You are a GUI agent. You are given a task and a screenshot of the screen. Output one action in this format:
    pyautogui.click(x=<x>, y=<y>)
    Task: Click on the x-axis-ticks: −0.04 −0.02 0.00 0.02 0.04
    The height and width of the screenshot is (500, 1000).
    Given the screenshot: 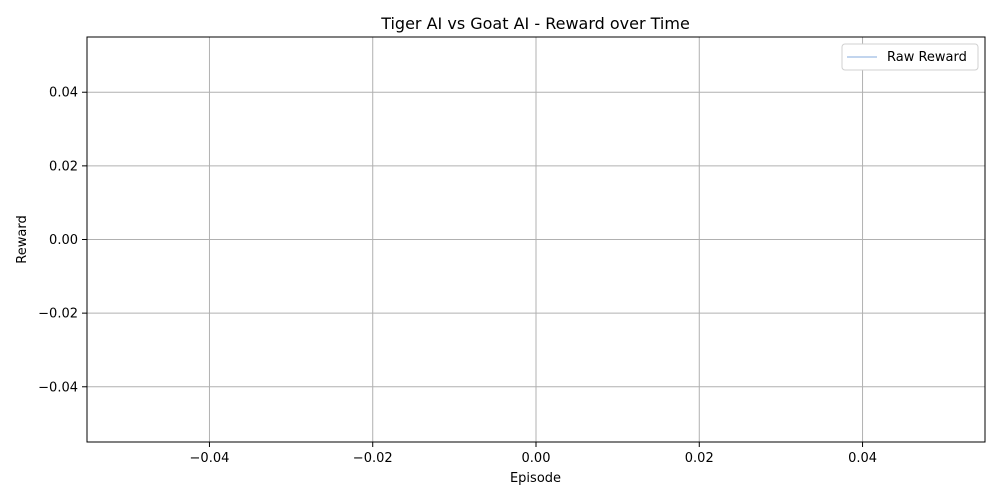 What is the action you would take?
    pyautogui.click(x=533, y=454)
    